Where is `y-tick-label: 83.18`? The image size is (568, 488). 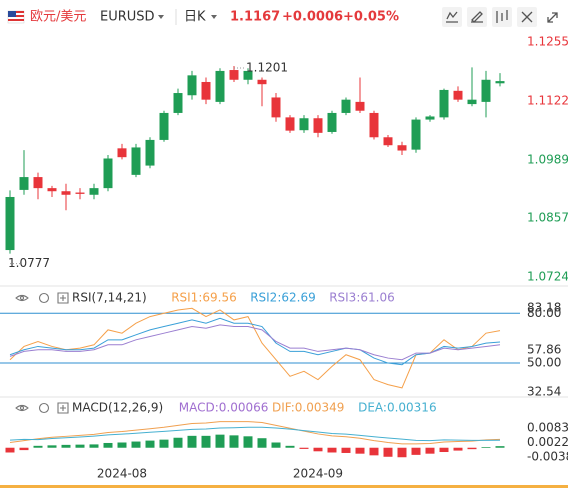
y-tick-label: 83.18 is located at coordinates (544, 308).